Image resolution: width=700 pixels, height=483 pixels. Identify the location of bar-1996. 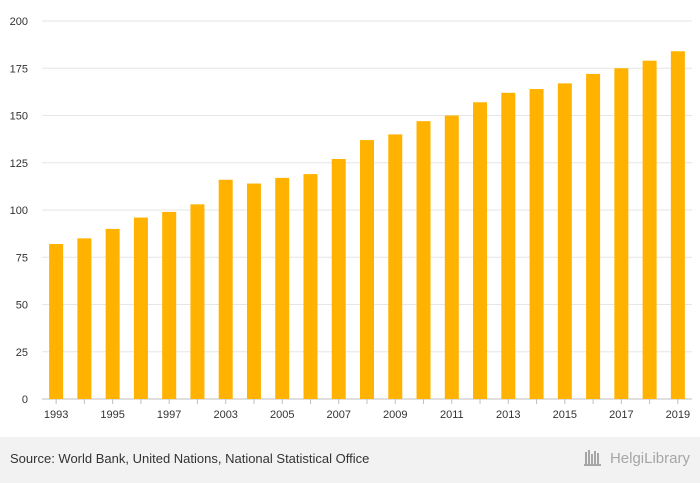
(140, 308).